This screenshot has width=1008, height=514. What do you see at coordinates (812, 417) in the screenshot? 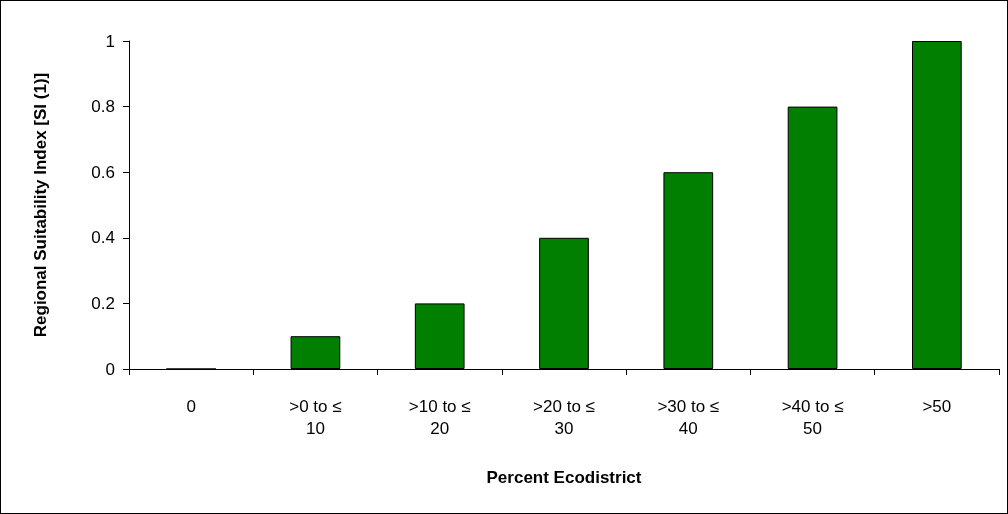
I see `x-tick-label: >40 to ≤50` at bounding box center [812, 417].